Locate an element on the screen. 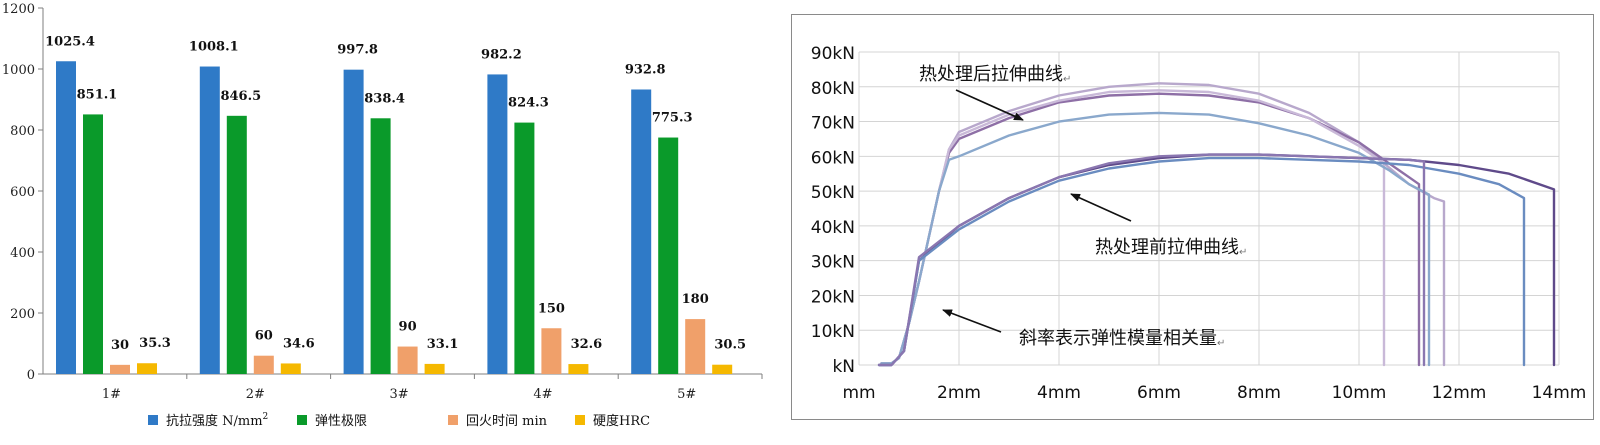  bar-data-label: 34.6 is located at coordinates (299, 343).